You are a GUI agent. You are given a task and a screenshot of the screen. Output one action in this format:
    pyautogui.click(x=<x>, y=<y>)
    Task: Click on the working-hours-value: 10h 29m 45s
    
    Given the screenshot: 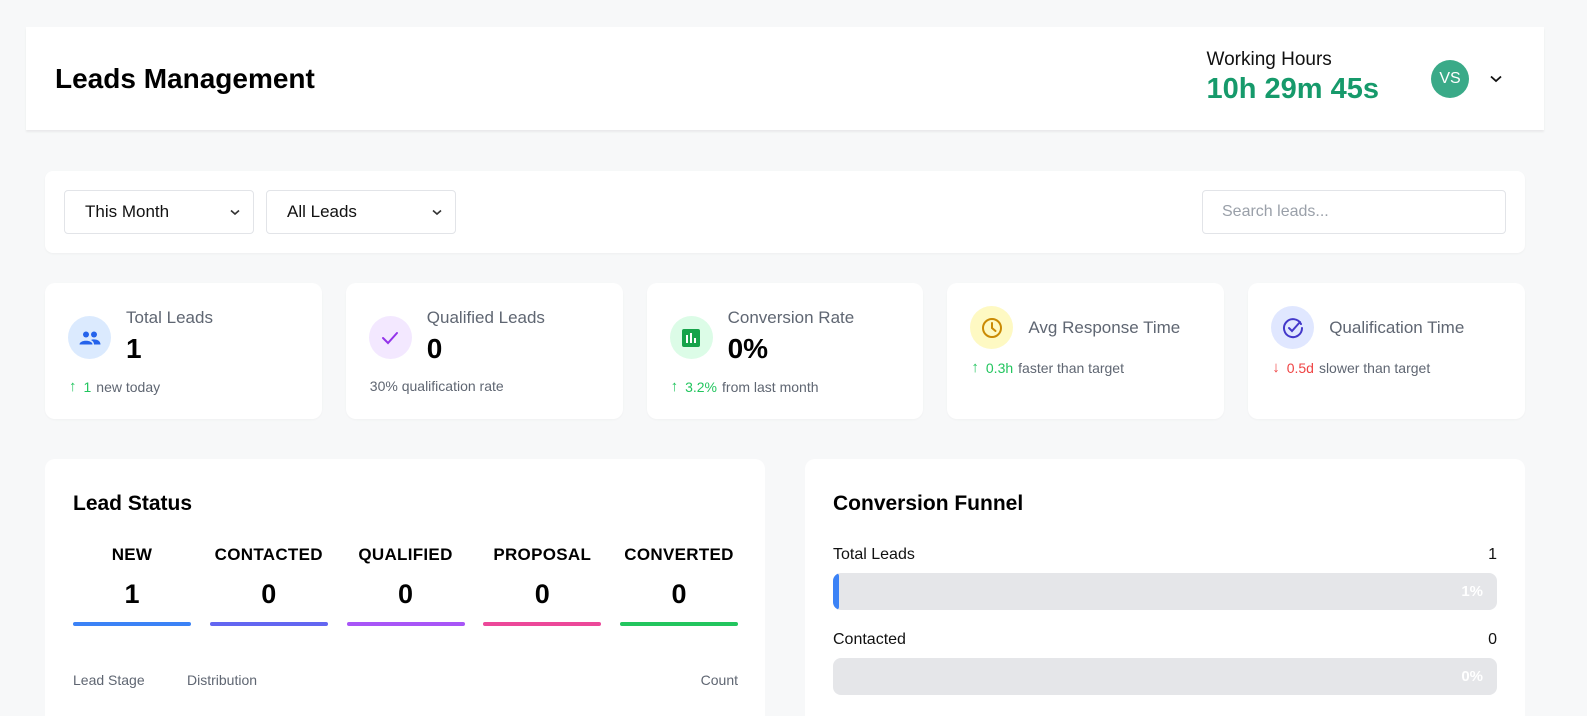 What is the action you would take?
    pyautogui.click(x=1292, y=89)
    